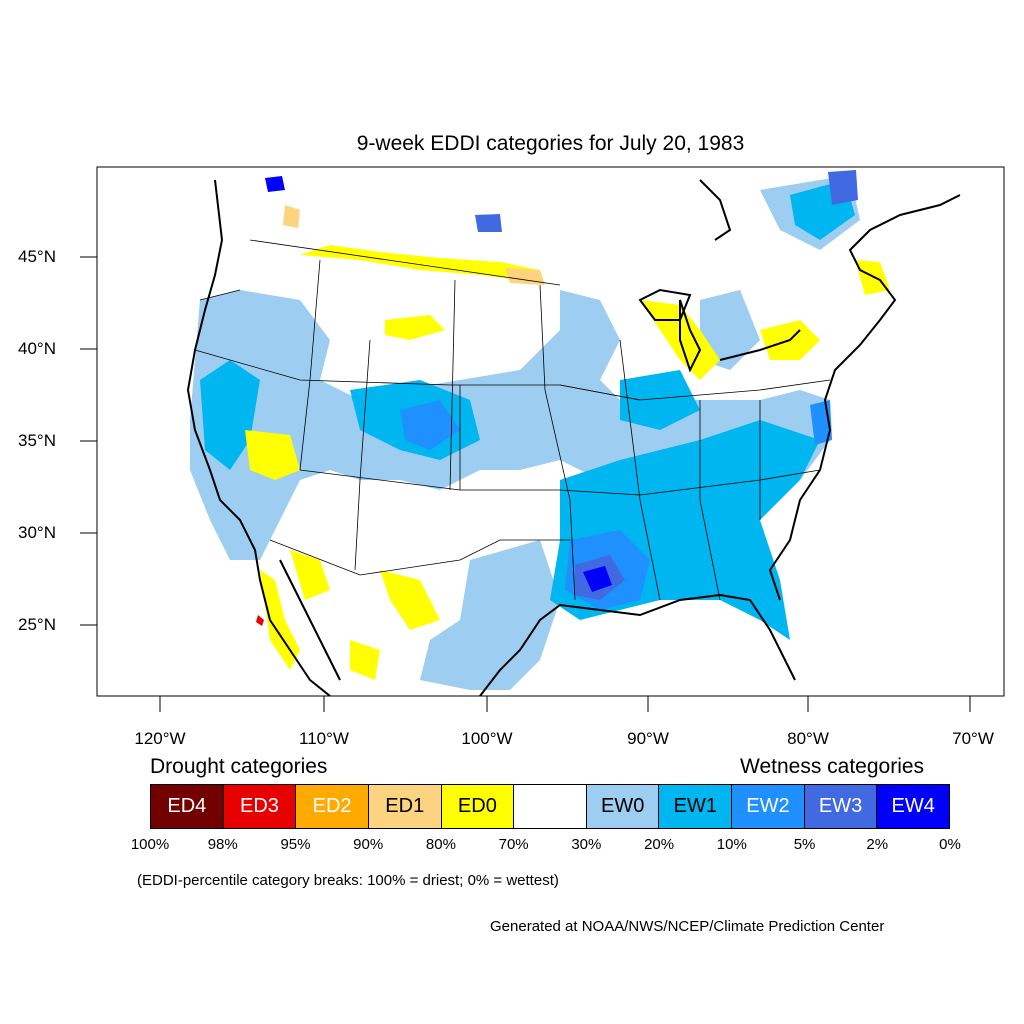 This screenshot has height=1024, width=1024. What do you see at coordinates (37, 624) in the screenshot?
I see `lat-label-25: 25°N` at bounding box center [37, 624].